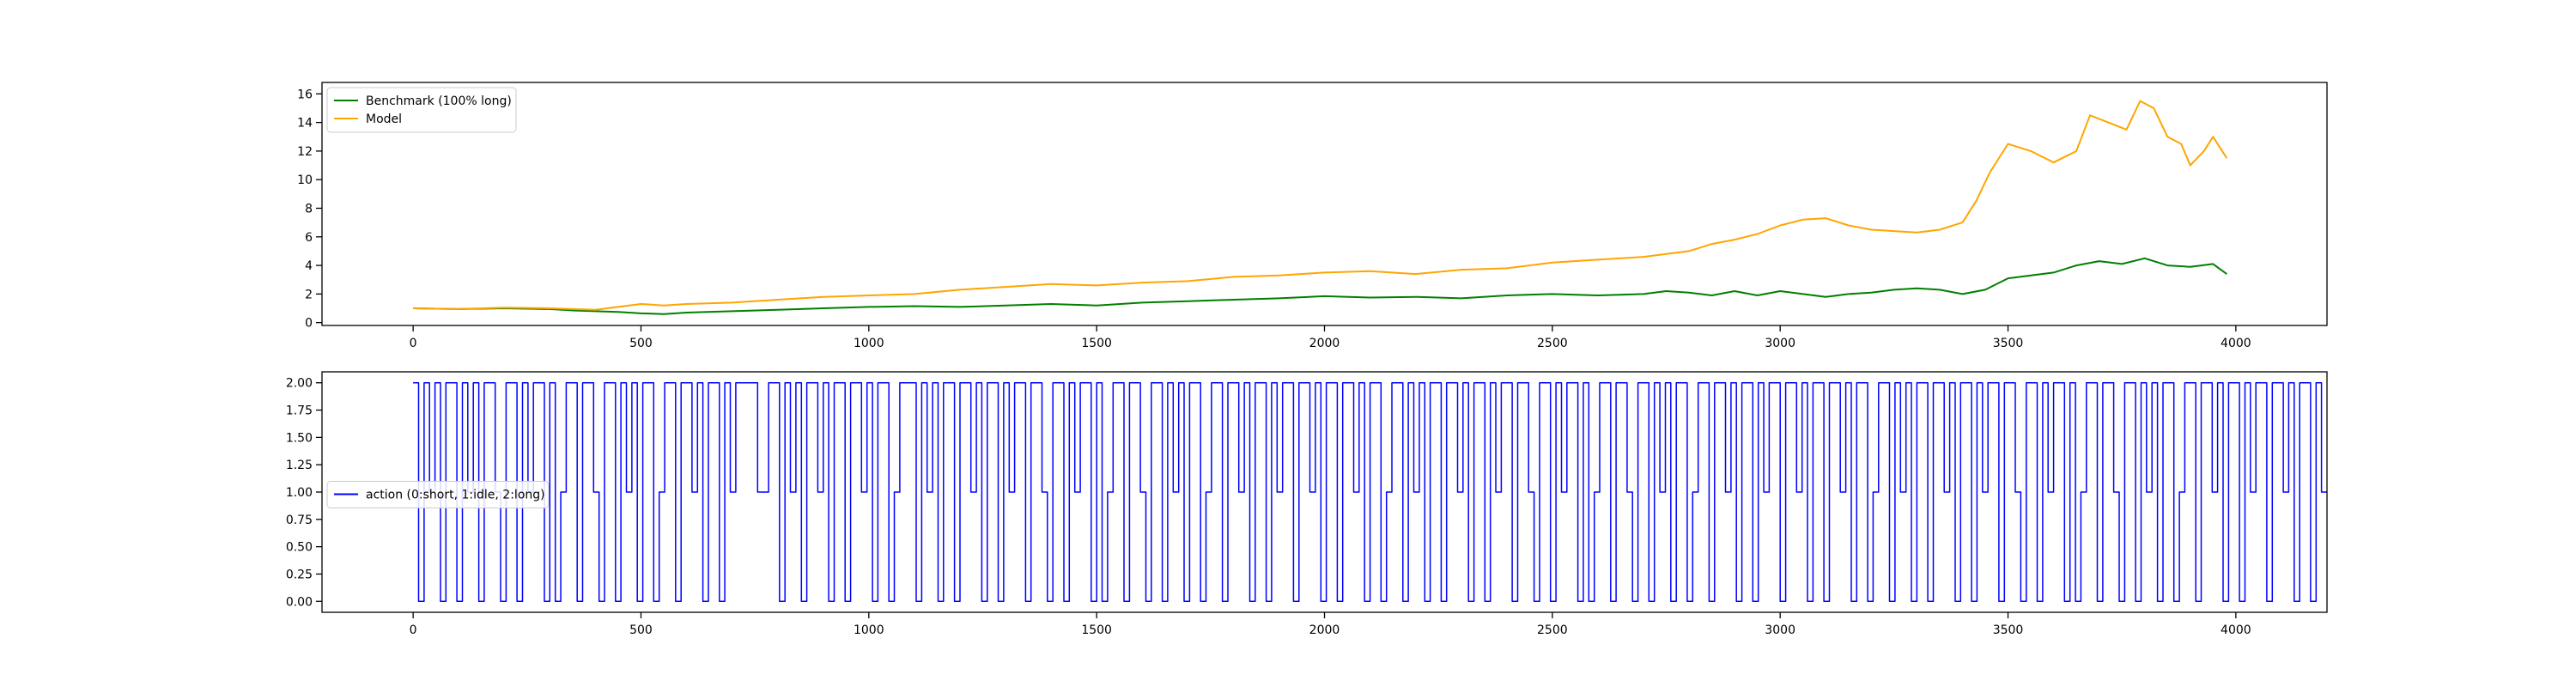  I want to click on y-tick-label: 1.00, so click(300, 493).